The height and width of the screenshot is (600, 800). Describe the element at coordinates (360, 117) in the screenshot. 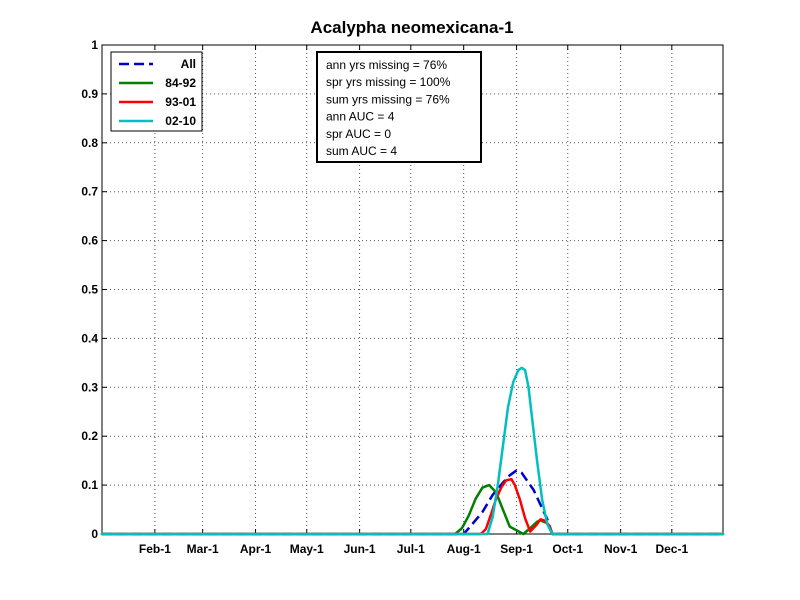

I see `annotation-line: ann AUC = 4` at that location.